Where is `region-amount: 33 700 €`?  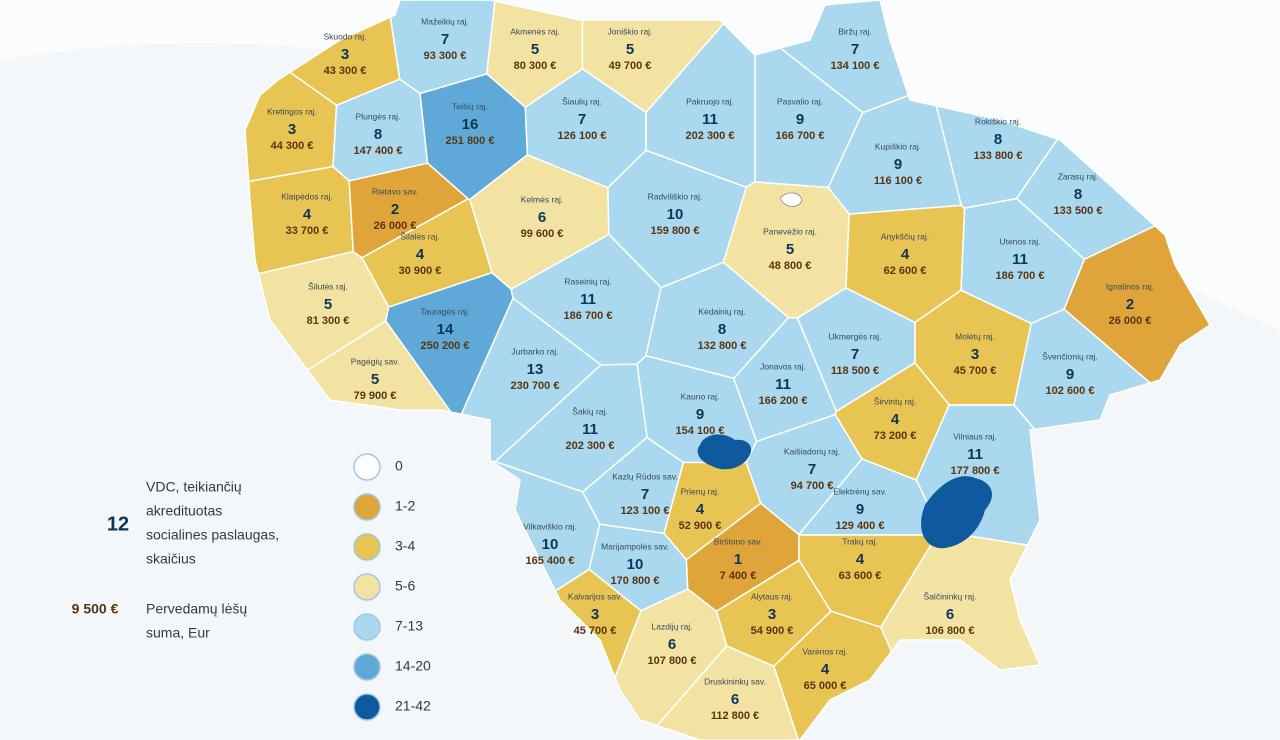
region-amount: 33 700 € is located at coordinates (307, 231).